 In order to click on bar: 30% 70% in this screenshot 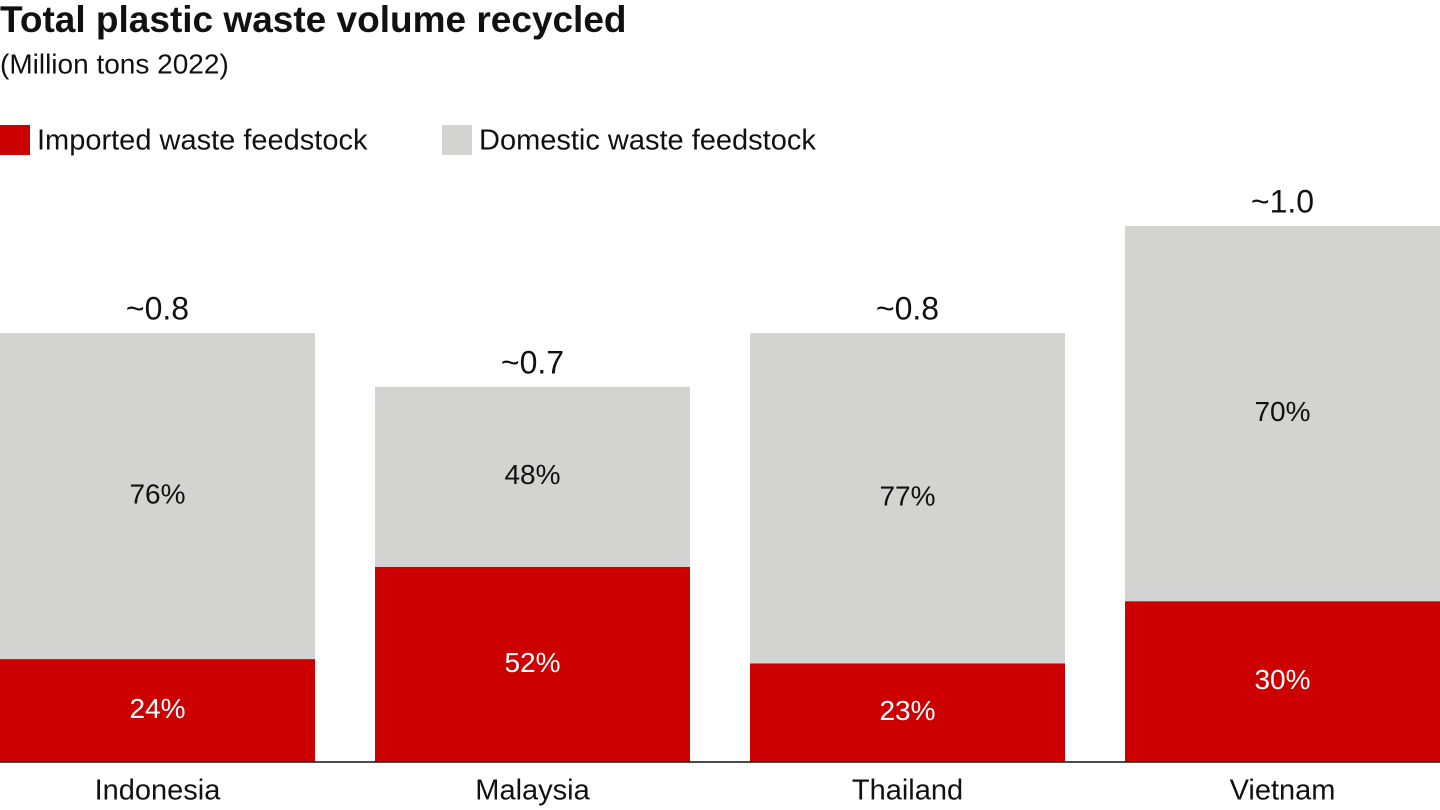, I will do `click(1282, 494)`.